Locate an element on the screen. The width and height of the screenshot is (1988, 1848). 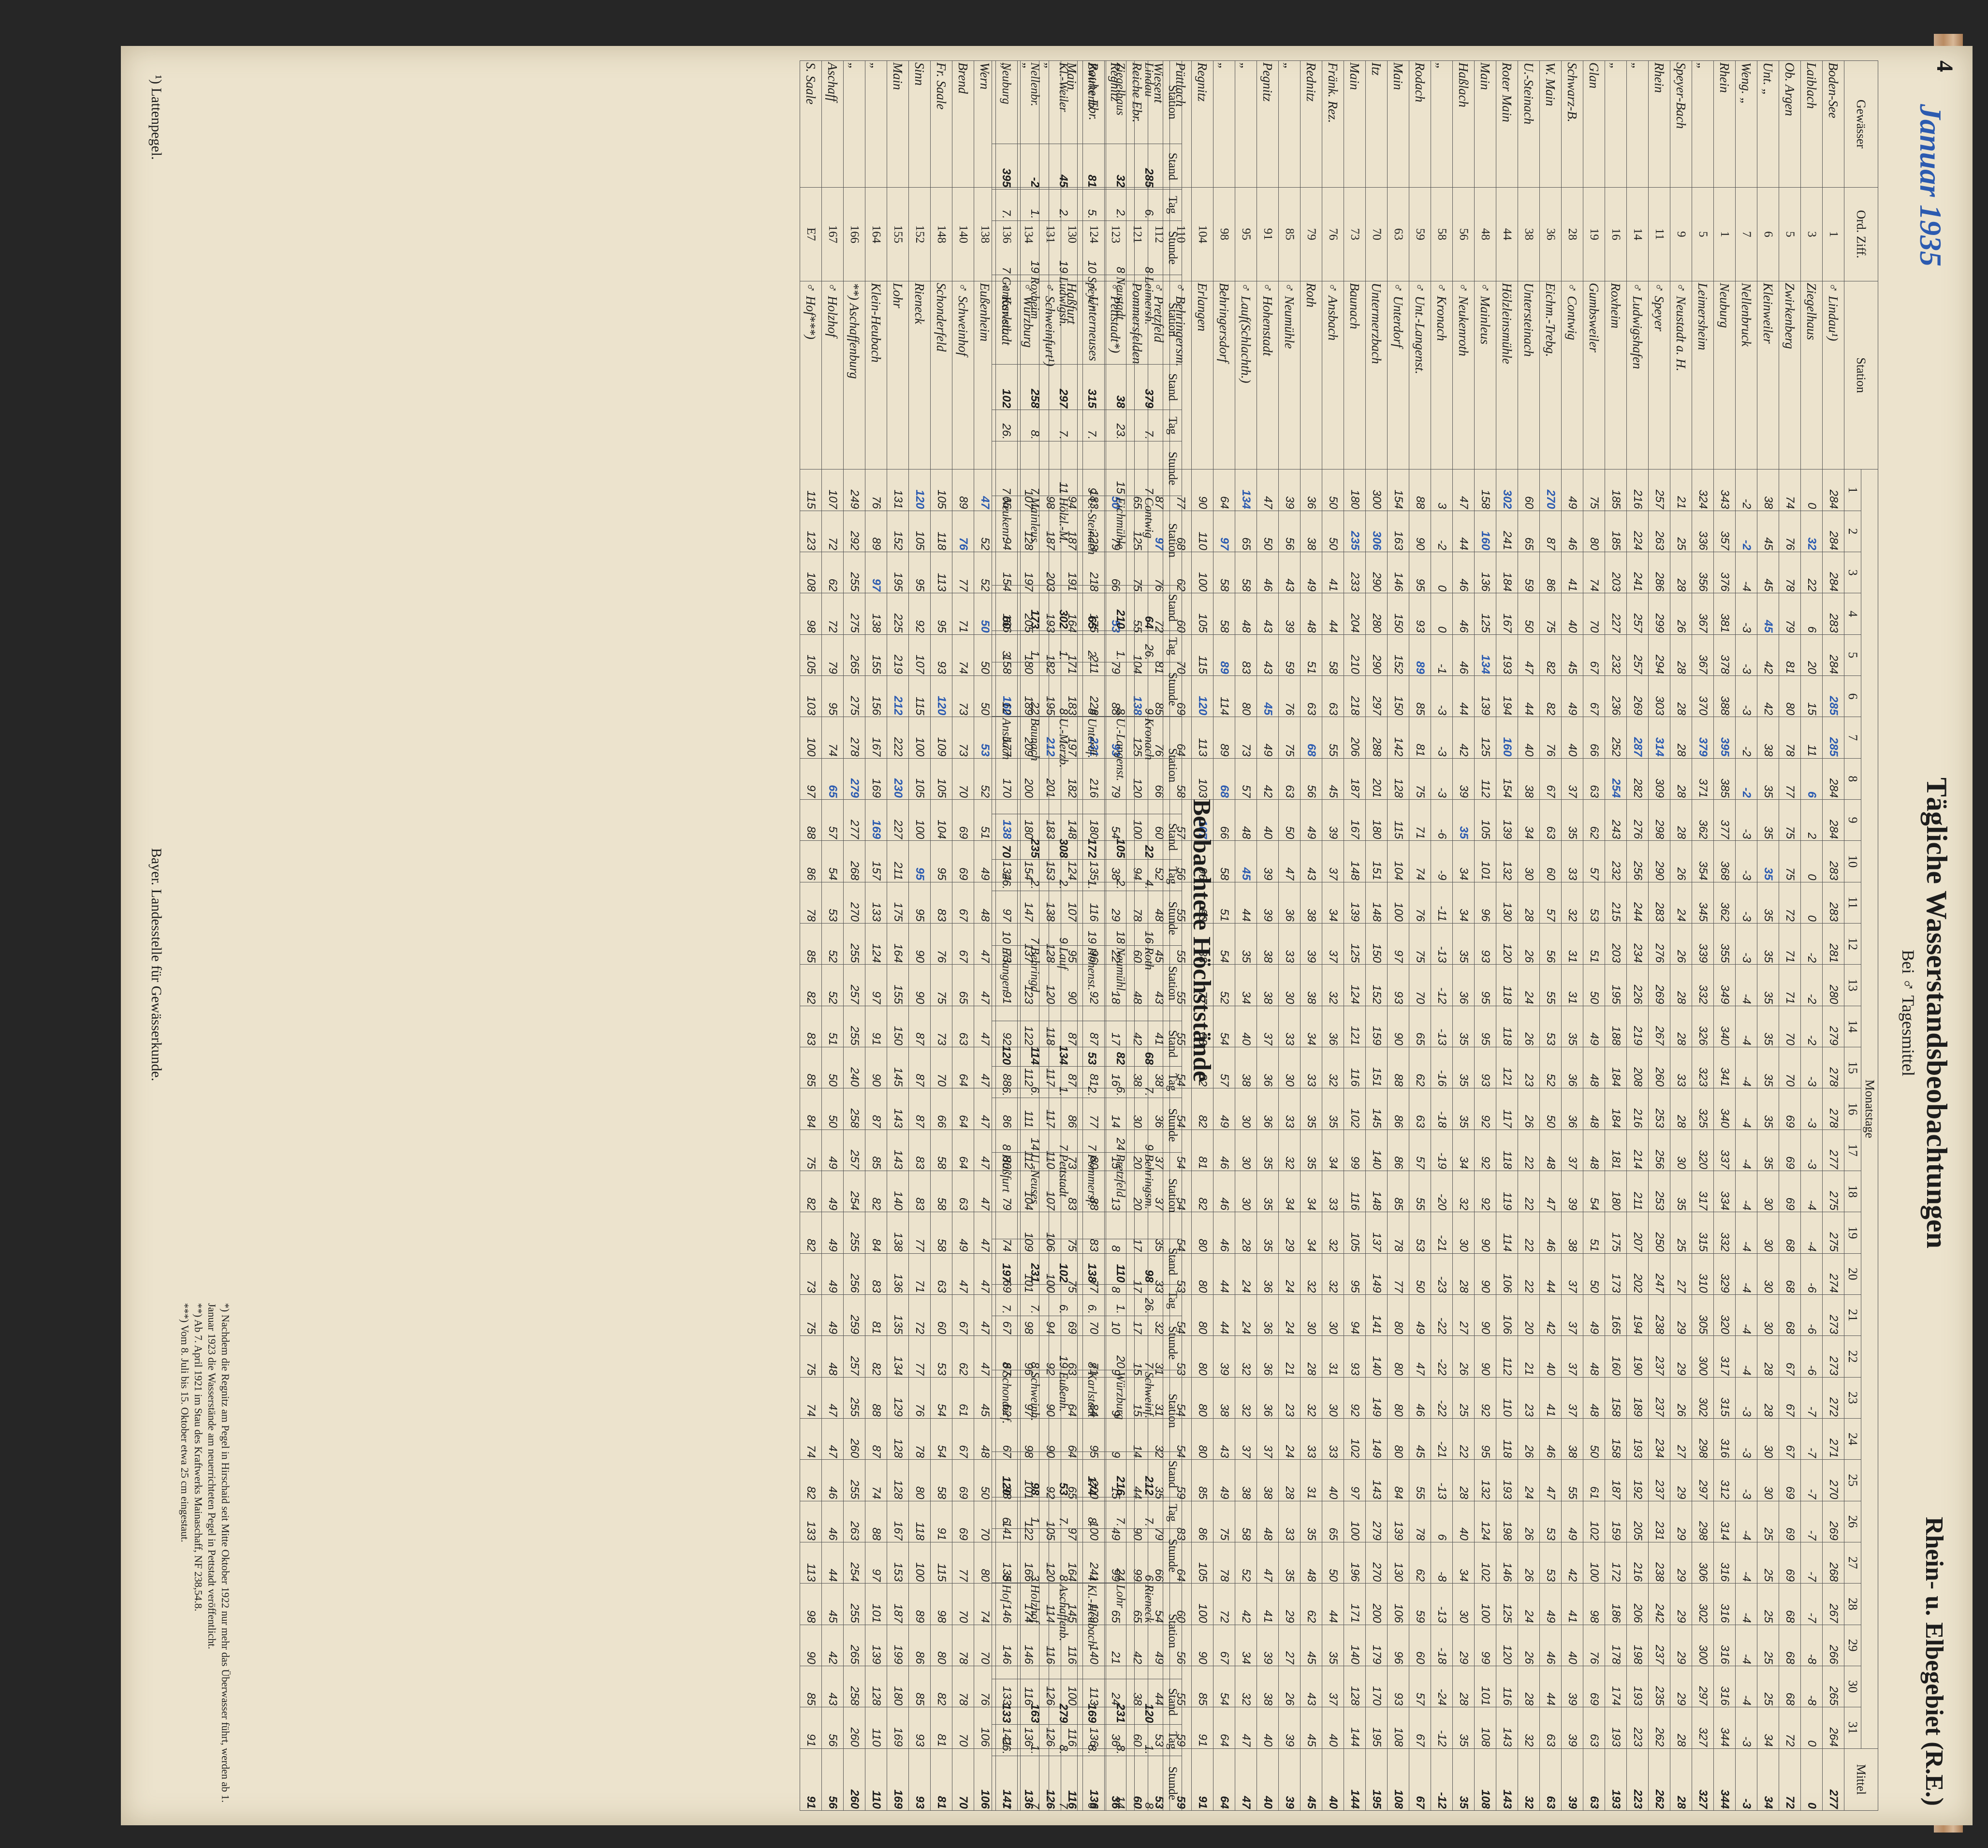
mittel-cell: 344 is located at coordinates (1724, 1780).